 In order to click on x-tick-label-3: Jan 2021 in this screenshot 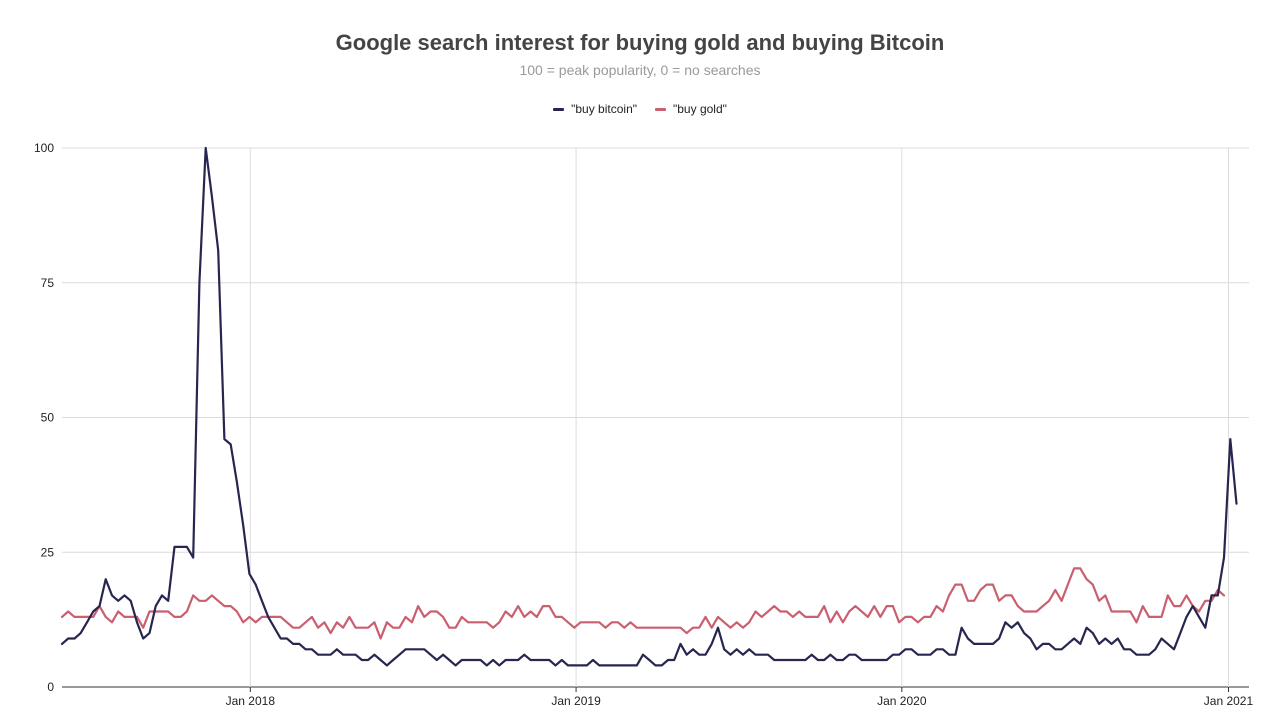, I will do `click(1229, 701)`.